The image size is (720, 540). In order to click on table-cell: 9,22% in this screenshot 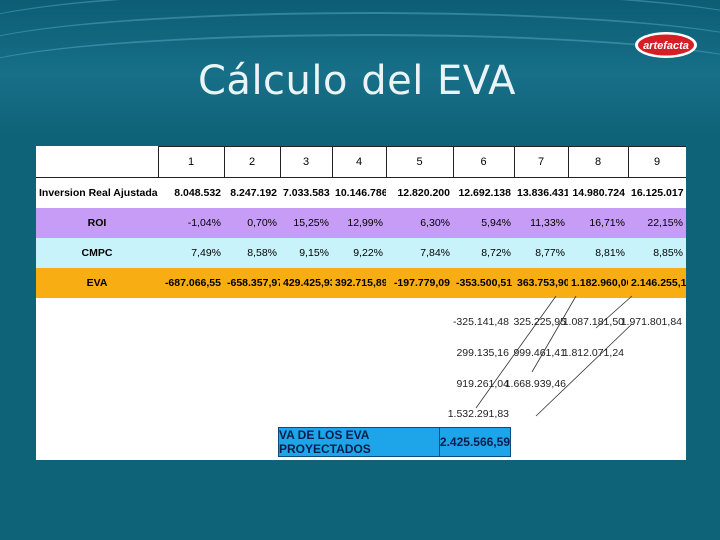, I will do `click(359, 253)`.